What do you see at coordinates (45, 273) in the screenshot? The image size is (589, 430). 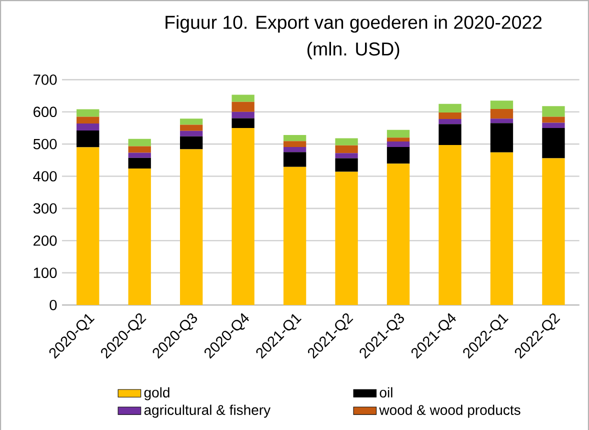 I see `y-tick-label: 100` at bounding box center [45, 273].